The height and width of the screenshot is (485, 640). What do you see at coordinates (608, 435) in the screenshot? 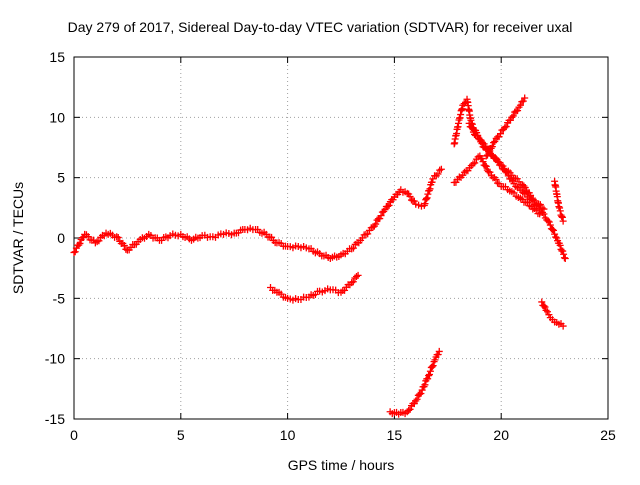
I see `x-tick-label: 25` at bounding box center [608, 435].